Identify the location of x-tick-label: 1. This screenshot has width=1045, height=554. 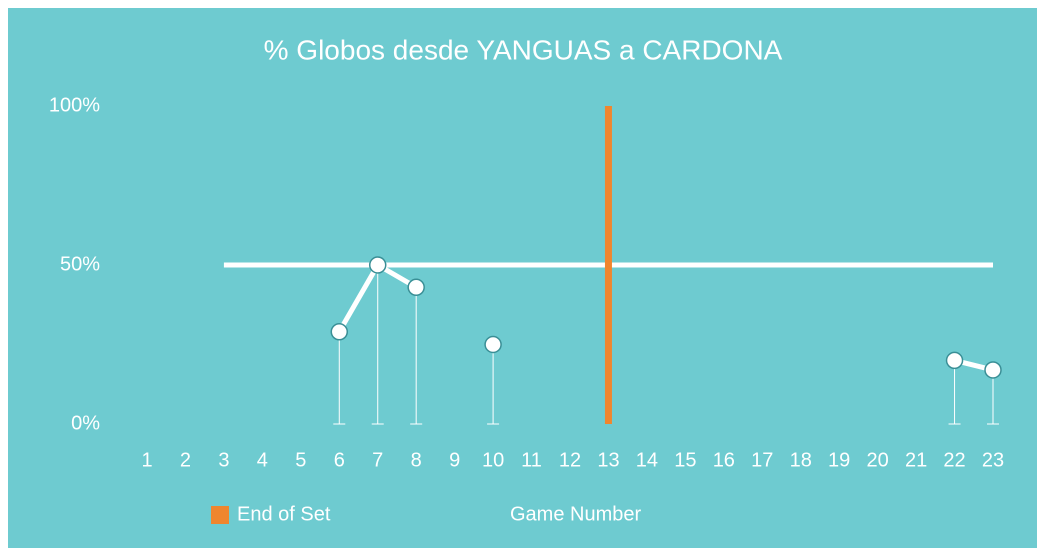
(146, 460).